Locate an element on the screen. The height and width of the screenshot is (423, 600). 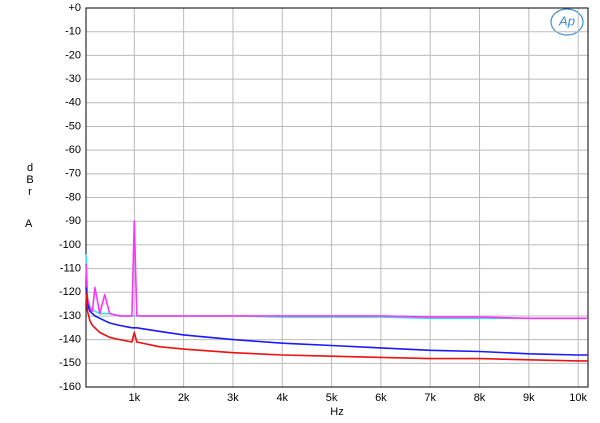
y-tick-label: -20 is located at coordinates (73, 55).